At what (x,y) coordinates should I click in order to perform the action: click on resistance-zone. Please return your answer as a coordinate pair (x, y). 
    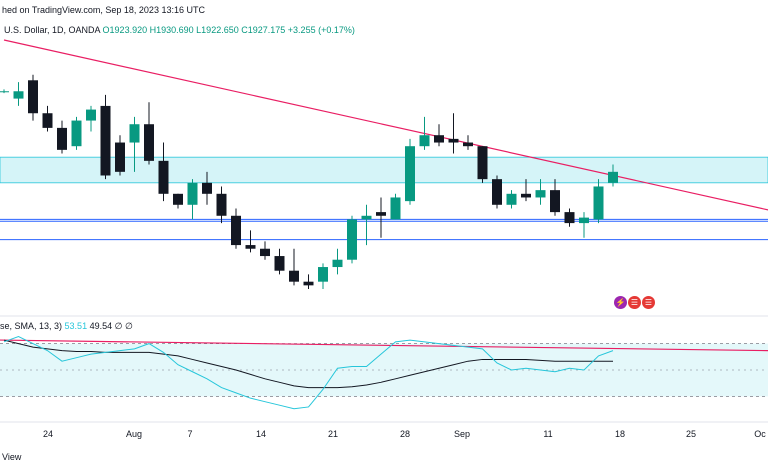
    Looking at the image, I should click on (384, 170).